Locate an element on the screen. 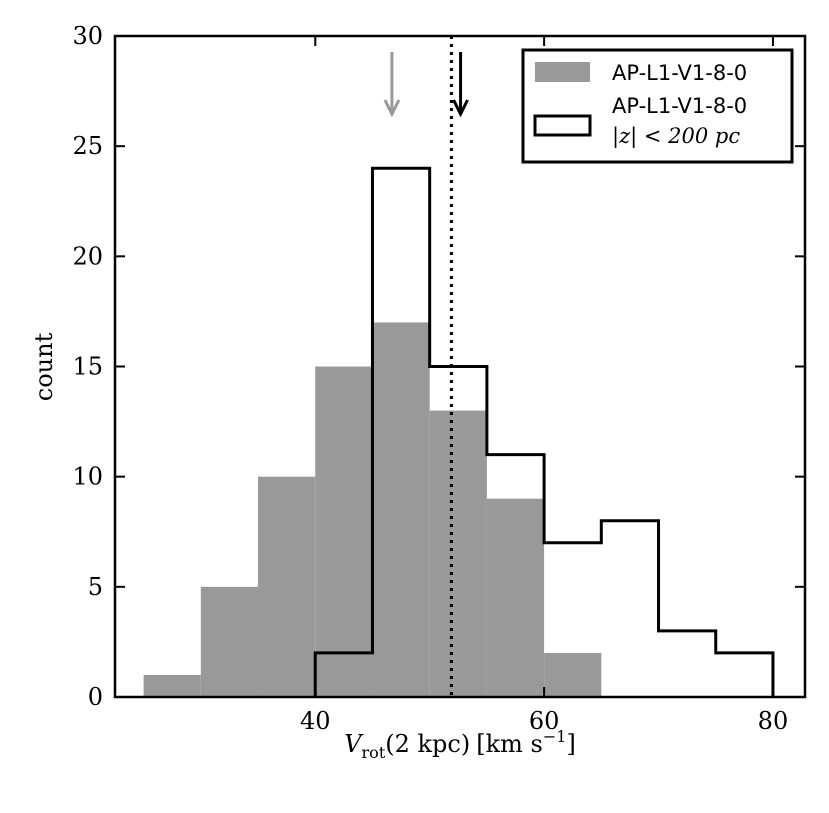  x-label-close: ] is located at coordinates (570, 744).